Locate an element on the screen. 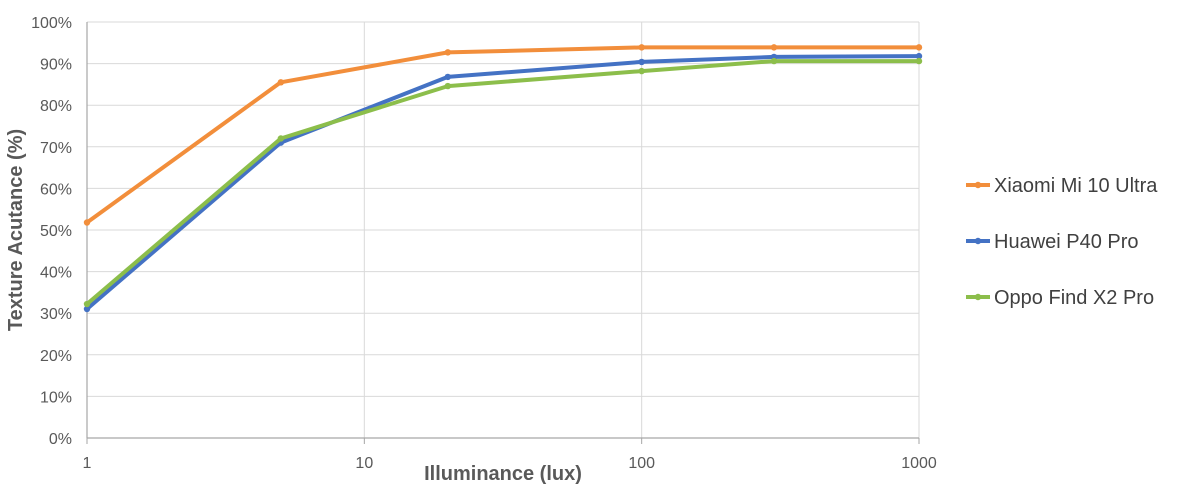 The height and width of the screenshot is (486, 1200). legend-label-oppo: Oppo Find X2 Pro is located at coordinates (1074, 298).